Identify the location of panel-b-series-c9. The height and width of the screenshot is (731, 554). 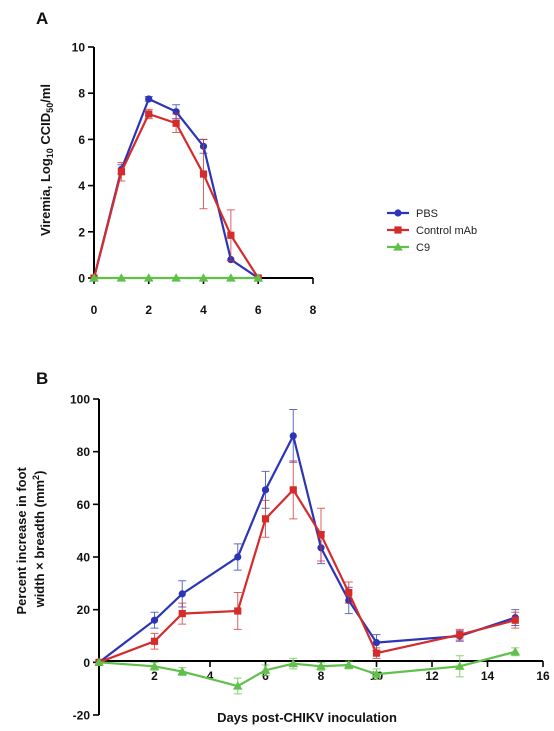
(307, 671).